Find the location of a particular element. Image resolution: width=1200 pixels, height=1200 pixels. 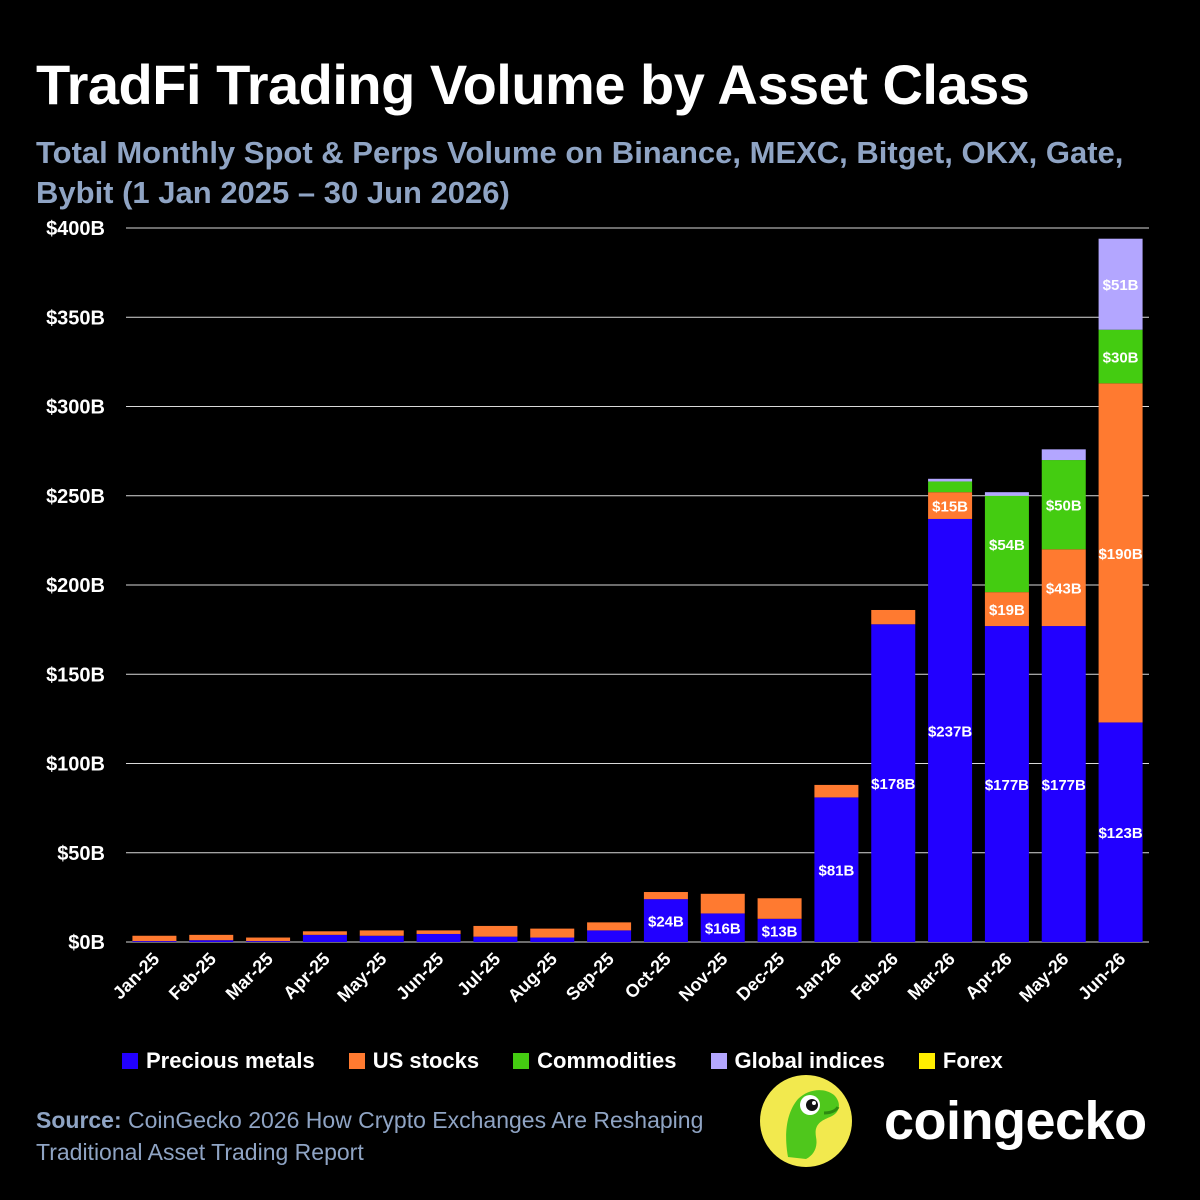

x-tick-label: Apr-25 is located at coordinates (306, 976).